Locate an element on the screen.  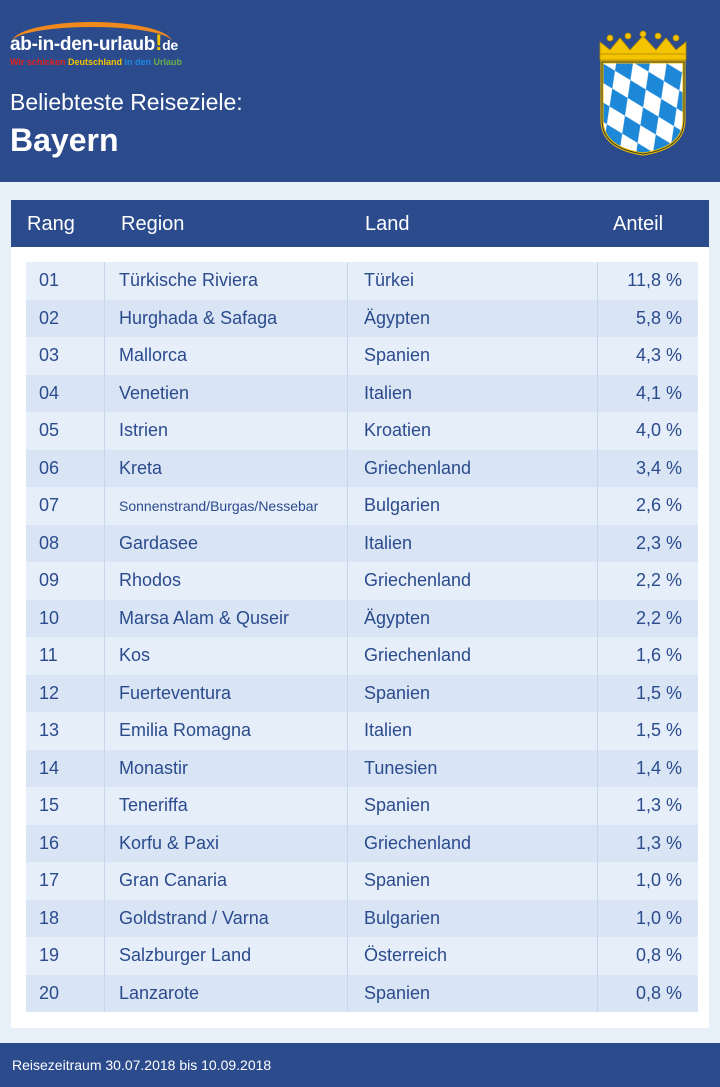
table-row: 10 Marsa Alam & Quseir Ägypten 2,2 % is located at coordinates (362, 618).